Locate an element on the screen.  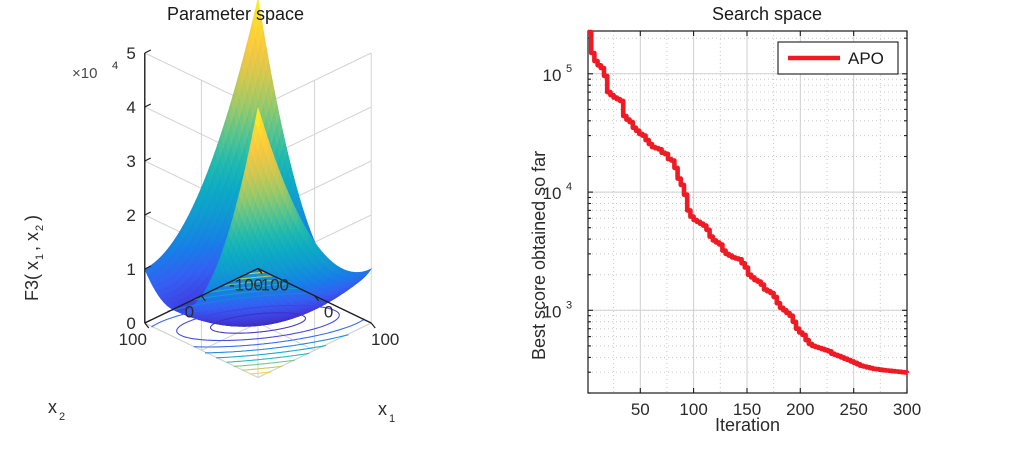
x-tick-label: 200 is located at coordinates (800, 409).